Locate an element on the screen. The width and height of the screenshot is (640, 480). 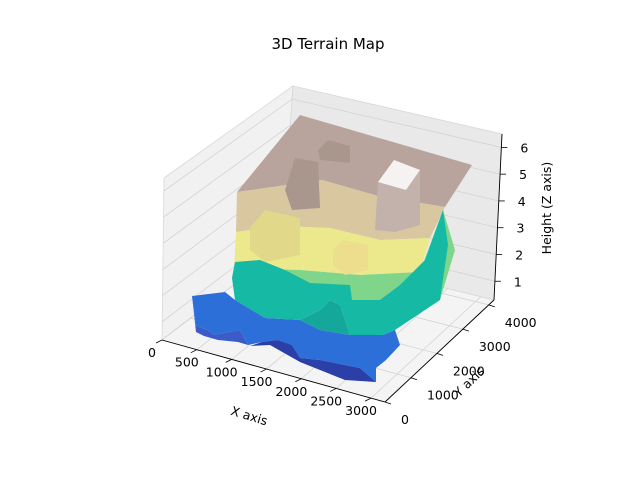
block-left is located at coordinates (275, 236).